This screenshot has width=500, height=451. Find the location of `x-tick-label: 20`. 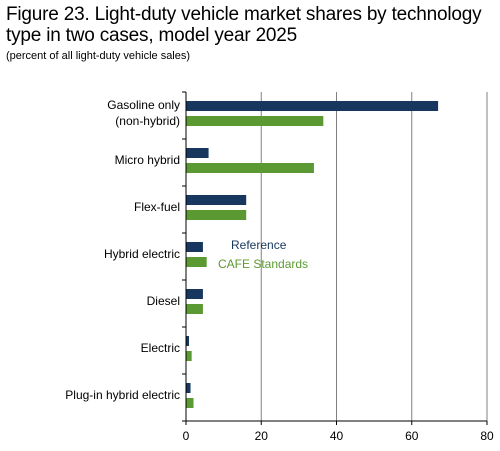

x-tick-label: 20 is located at coordinates (262, 436).